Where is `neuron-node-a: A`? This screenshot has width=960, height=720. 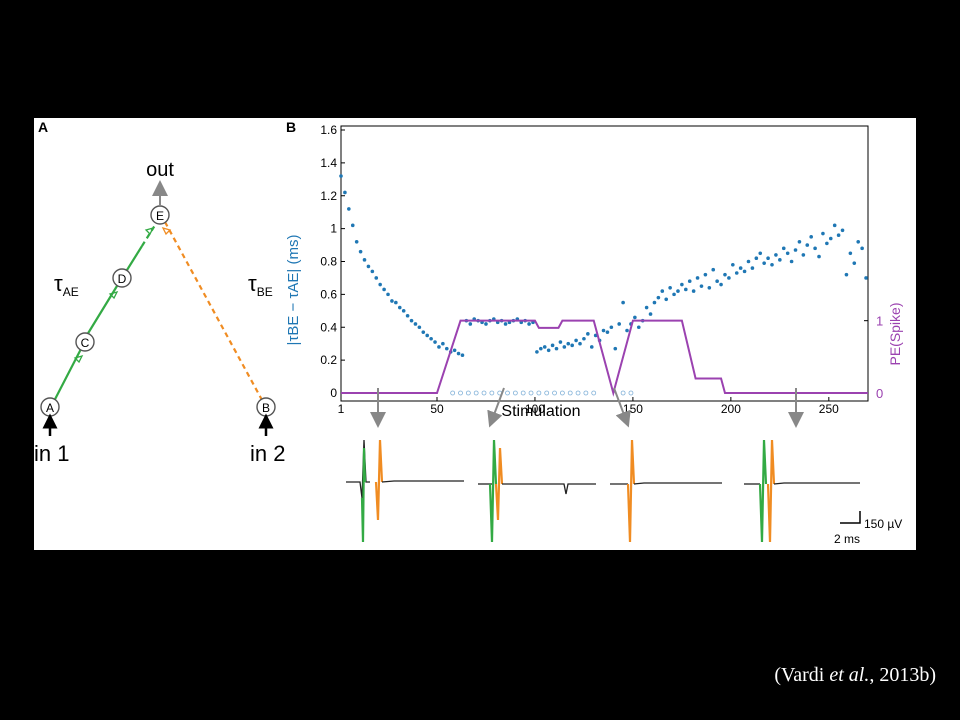 neuron-node-a: A is located at coordinates (50, 407).